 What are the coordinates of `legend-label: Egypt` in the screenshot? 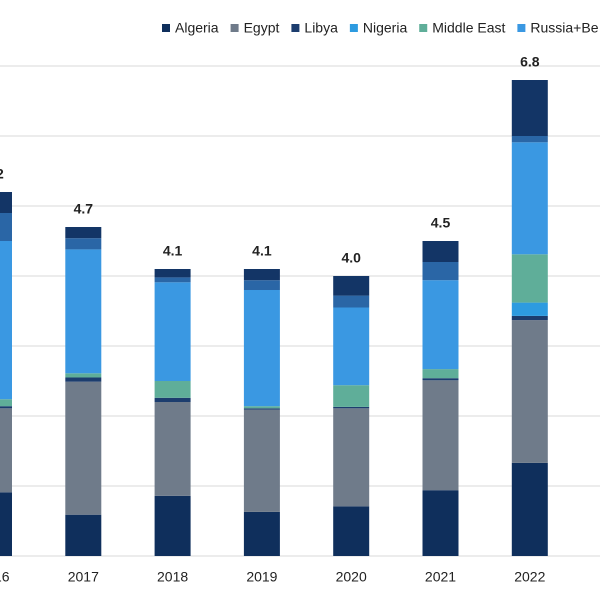 It's located at (262, 28).